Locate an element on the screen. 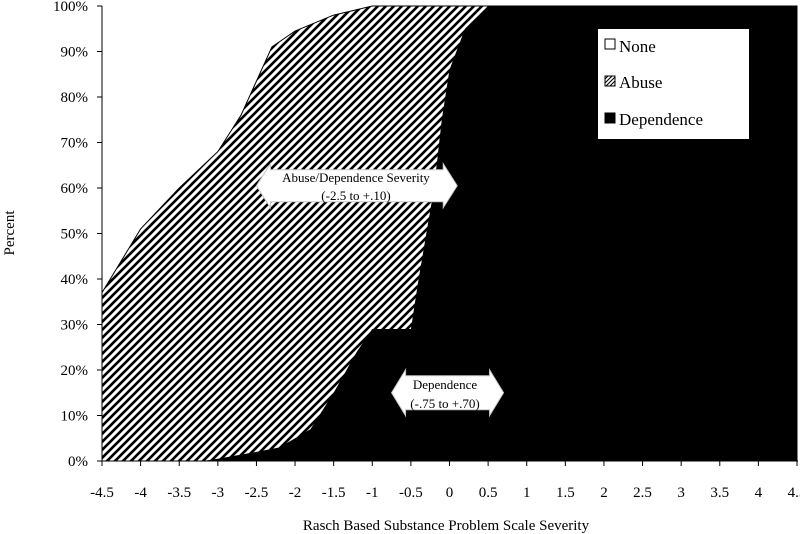 The height and width of the screenshot is (534, 800). legend-box is located at coordinates (673, 84).